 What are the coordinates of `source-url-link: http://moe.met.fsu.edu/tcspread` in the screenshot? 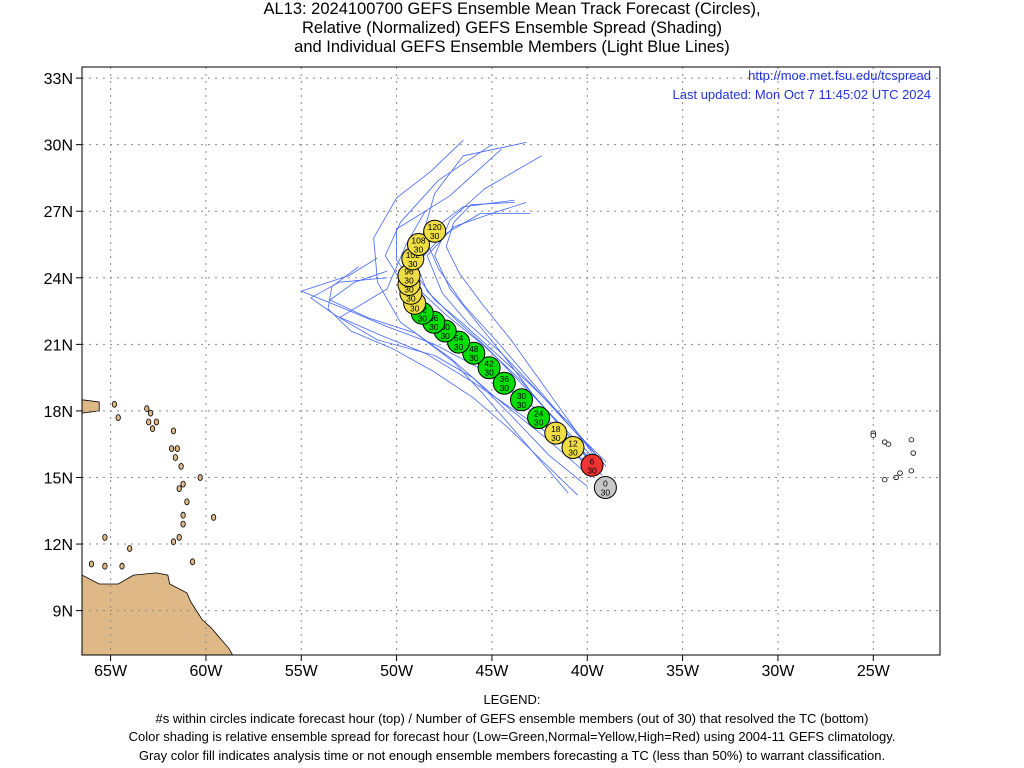 It's located at (839, 75).